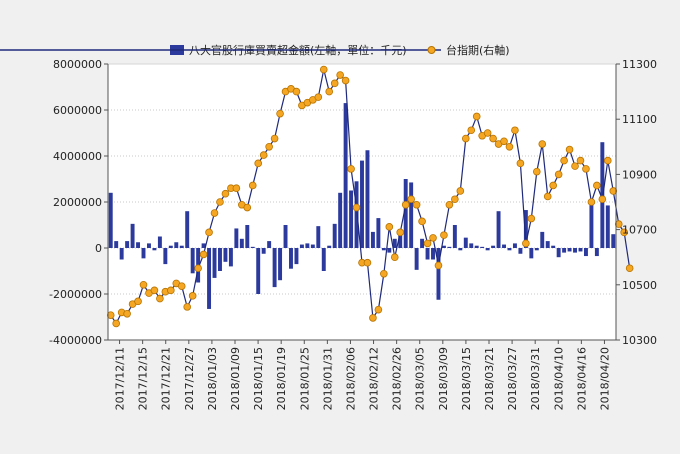 The height and width of the screenshot is (454, 680). What do you see at coordinates (98, 248) in the screenshot?
I see `left-tick-label: 0` at bounding box center [98, 248].